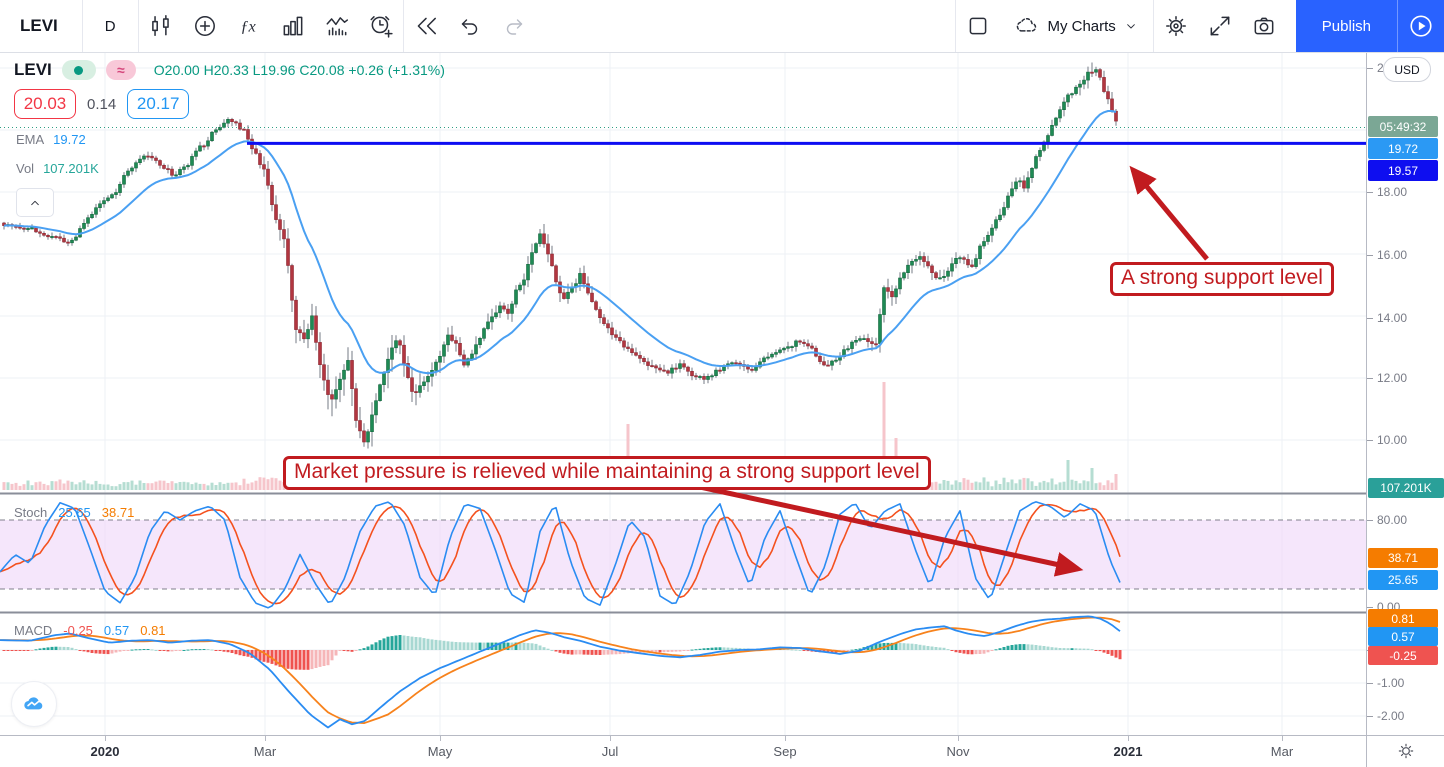  Describe the element at coordinates (426, 26) in the screenshot. I see `bar-replay-icon` at that location.